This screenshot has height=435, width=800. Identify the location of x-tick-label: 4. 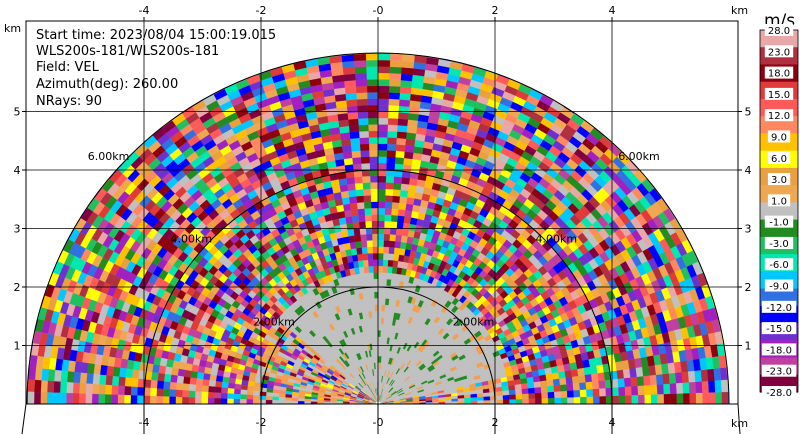
(612, 422).